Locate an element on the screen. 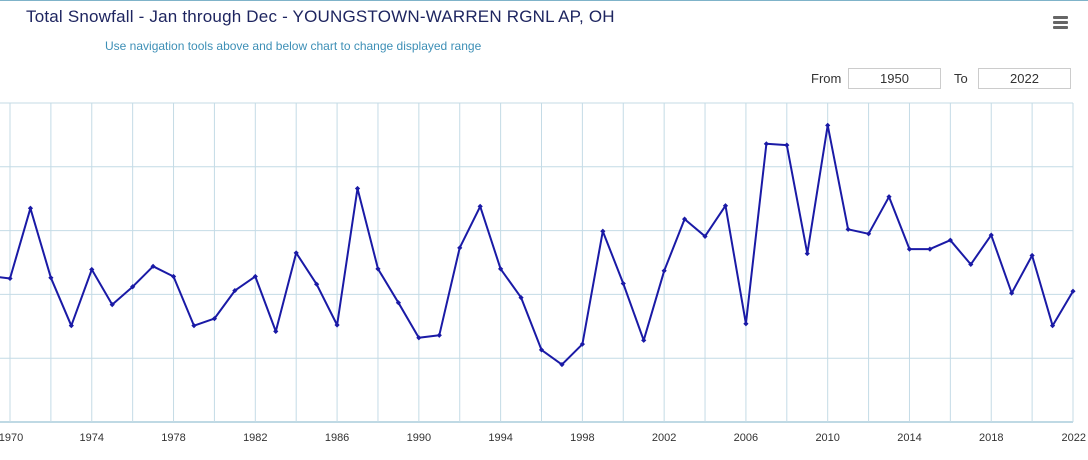 This screenshot has width=1088, height=460. x-tick-label: 1982 is located at coordinates (255, 438).